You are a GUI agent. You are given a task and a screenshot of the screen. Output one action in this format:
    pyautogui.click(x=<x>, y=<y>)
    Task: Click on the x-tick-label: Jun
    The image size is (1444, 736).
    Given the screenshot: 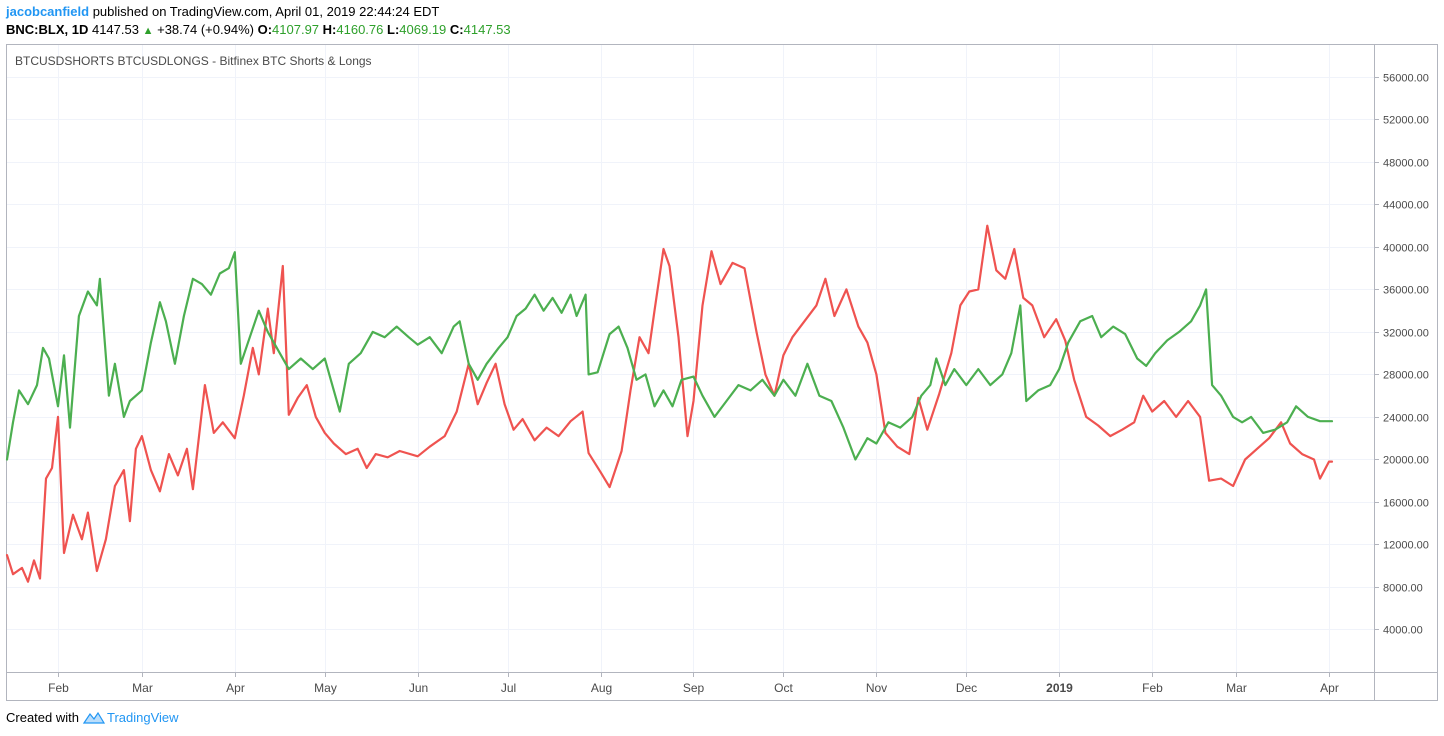 What is the action you would take?
    pyautogui.click(x=418, y=688)
    